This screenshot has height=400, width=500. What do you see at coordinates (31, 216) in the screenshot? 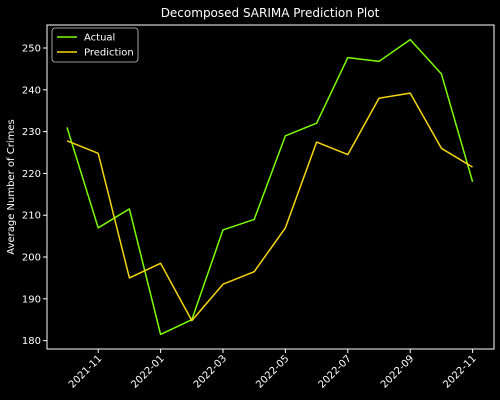
I see `y-tick-label: 210` at bounding box center [31, 216].